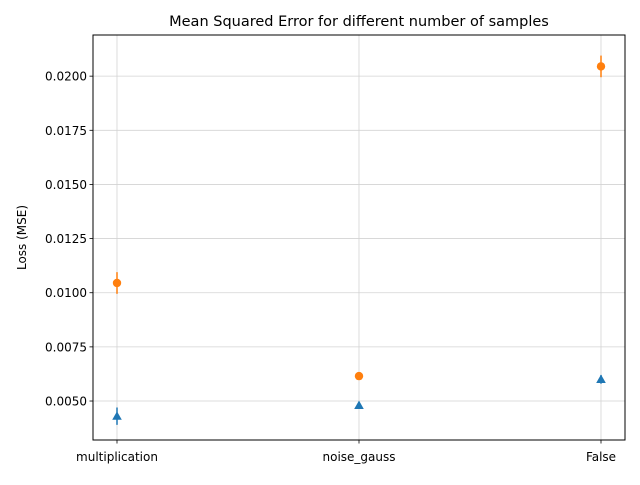 The height and width of the screenshot is (485, 640). I want to click on y-tick-label: 0.0125, so click(66, 239).